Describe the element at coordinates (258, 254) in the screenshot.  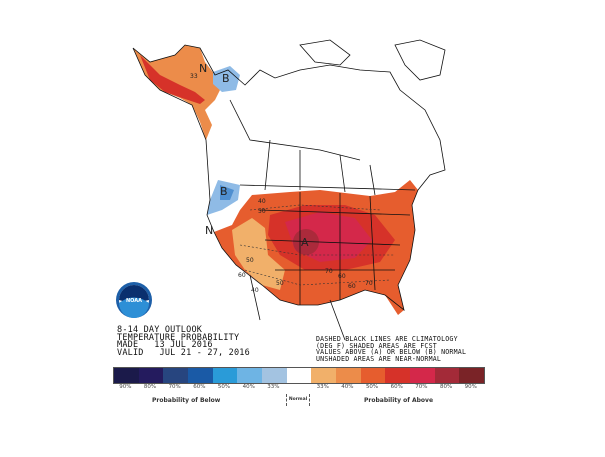
I see `us-west-light-region` at that location.